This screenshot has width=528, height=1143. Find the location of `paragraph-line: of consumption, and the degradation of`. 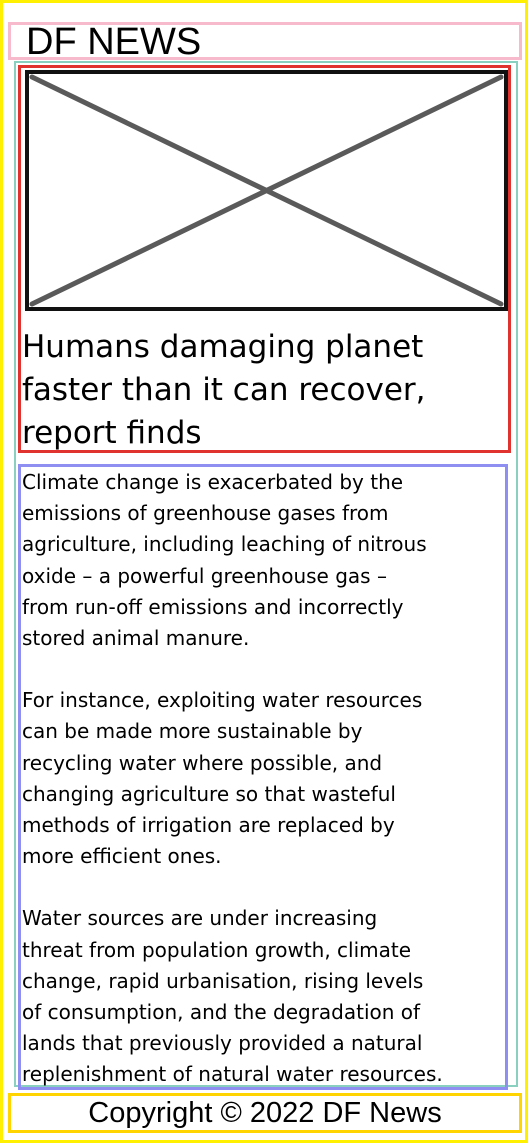

paragraph-line: of consumption, and the degradation of is located at coordinates (221, 1012).